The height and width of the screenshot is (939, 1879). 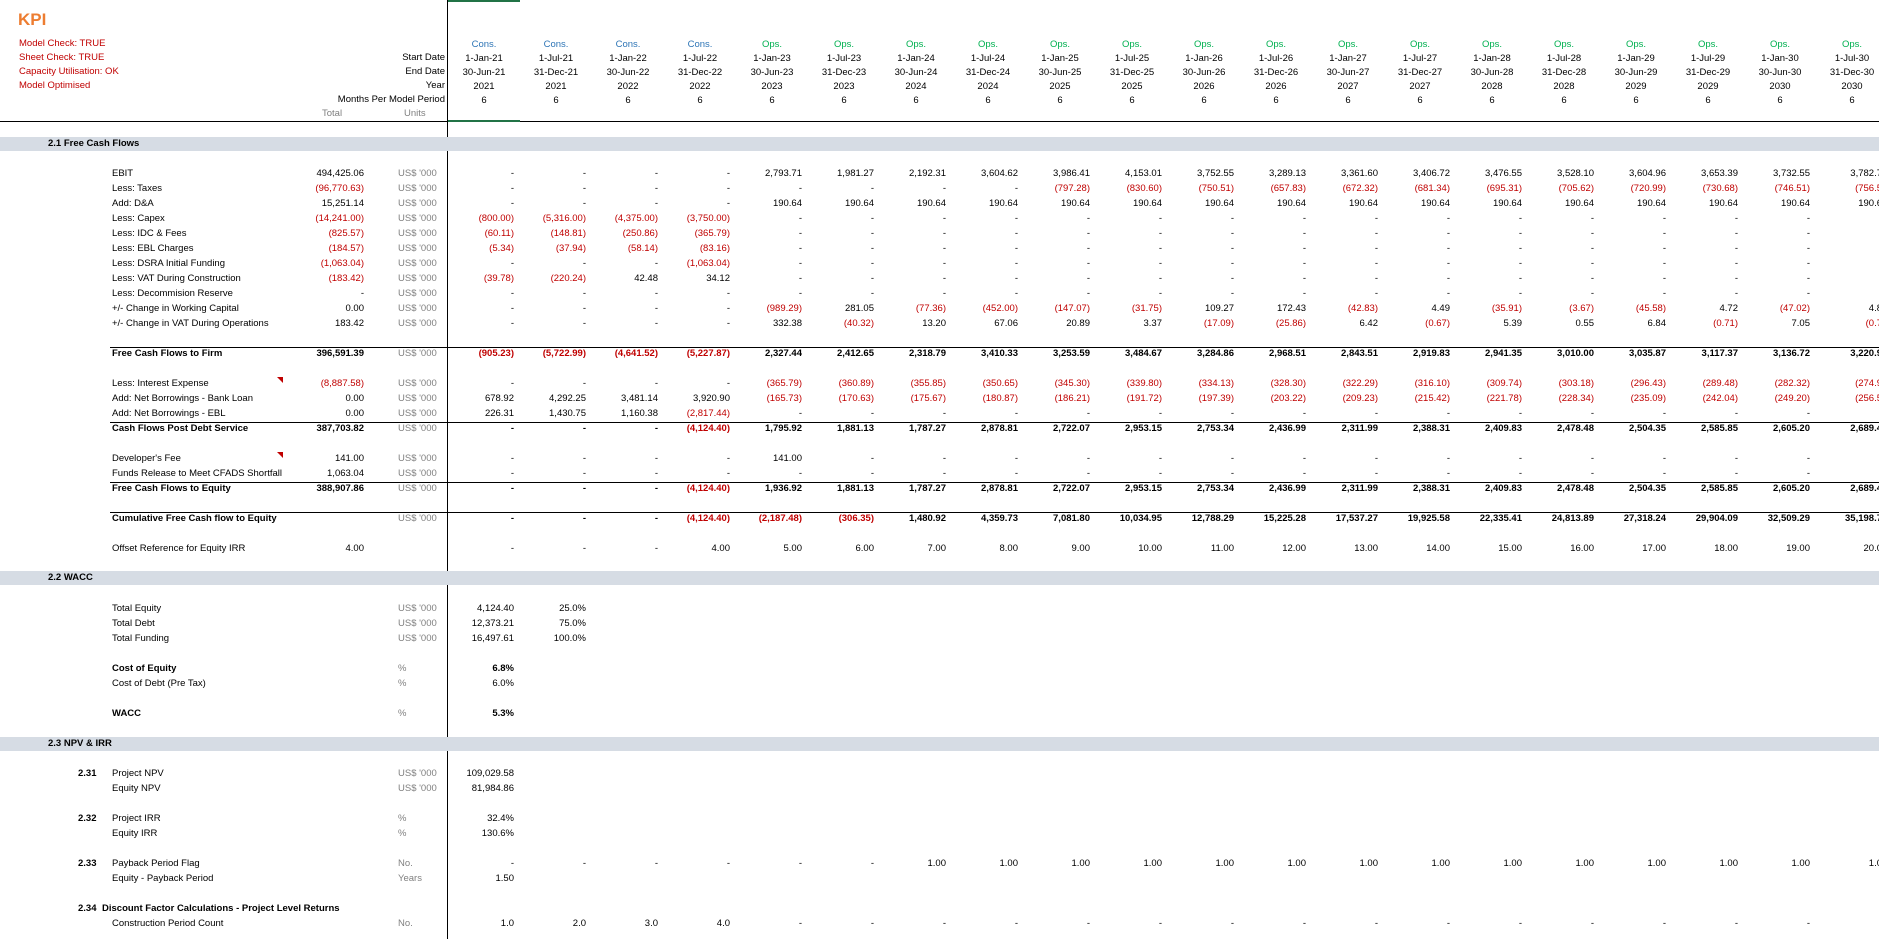 What do you see at coordinates (345, 473) in the screenshot?
I see `row-total: 1,063.04` at bounding box center [345, 473].